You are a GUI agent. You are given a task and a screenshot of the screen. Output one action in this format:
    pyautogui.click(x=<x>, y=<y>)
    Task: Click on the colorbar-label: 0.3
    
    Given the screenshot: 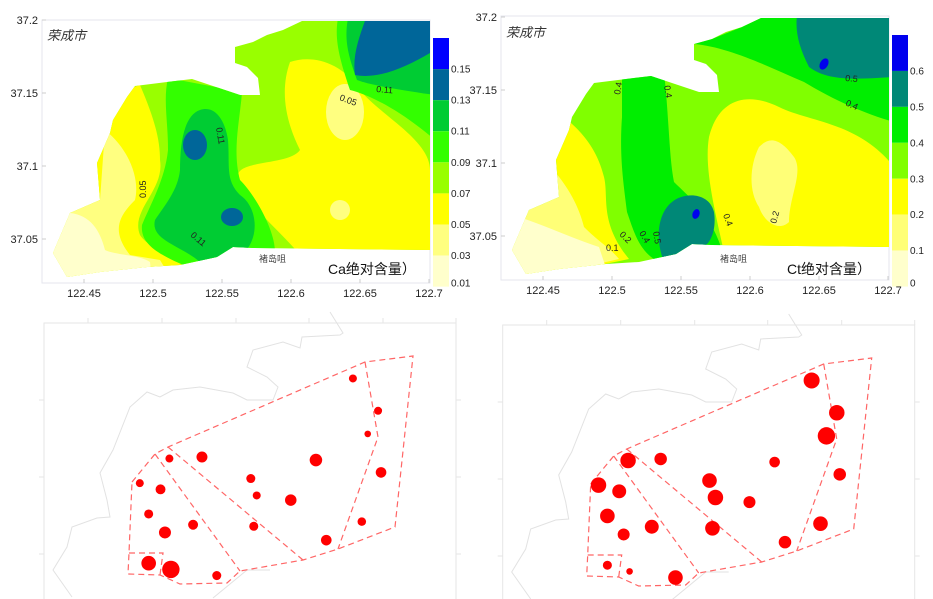 What is the action you would take?
    pyautogui.click(x=917, y=179)
    